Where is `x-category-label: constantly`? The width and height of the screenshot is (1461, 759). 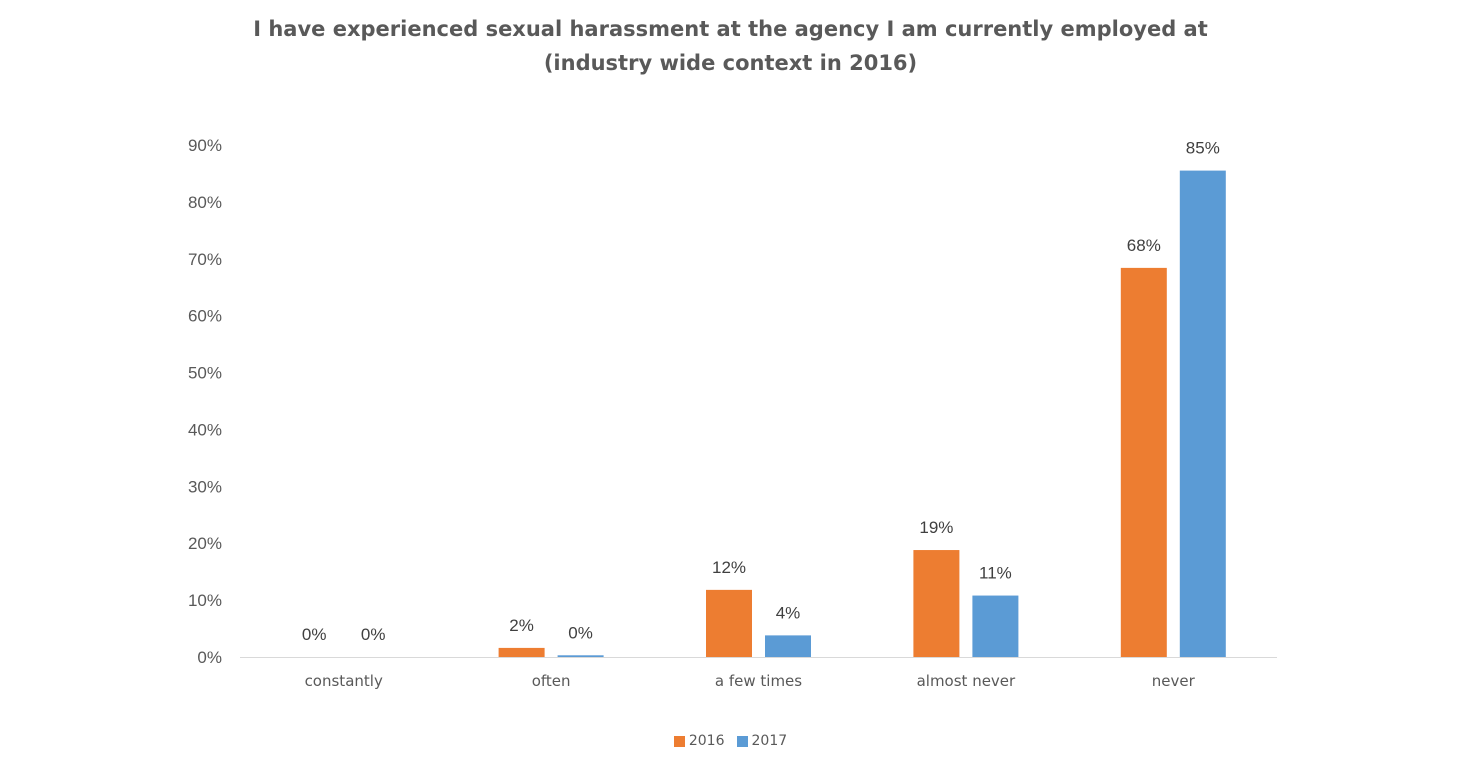 x-category-label: constantly is located at coordinates (344, 681).